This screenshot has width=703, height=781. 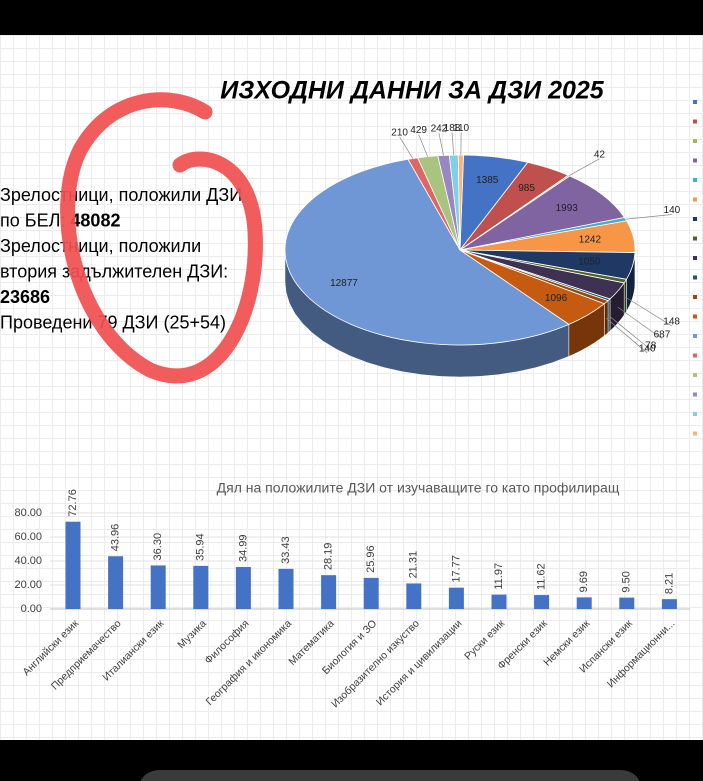 I want to click on bar-value-label: 72.76, so click(x=73, y=503).